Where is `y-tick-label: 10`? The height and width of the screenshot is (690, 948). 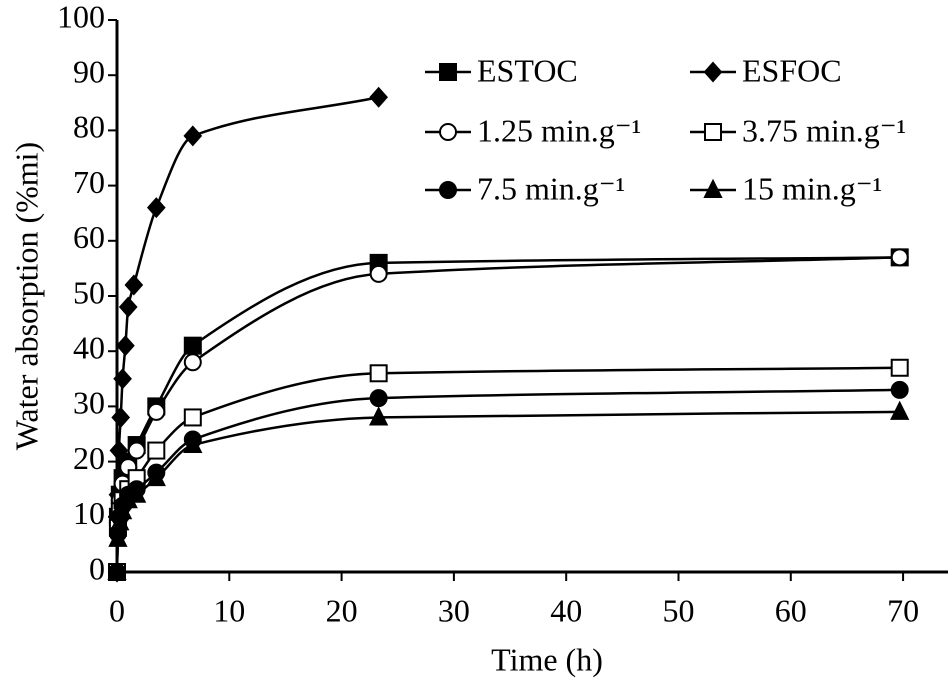
y-tick-label: 10 is located at coordinates (89, 513).